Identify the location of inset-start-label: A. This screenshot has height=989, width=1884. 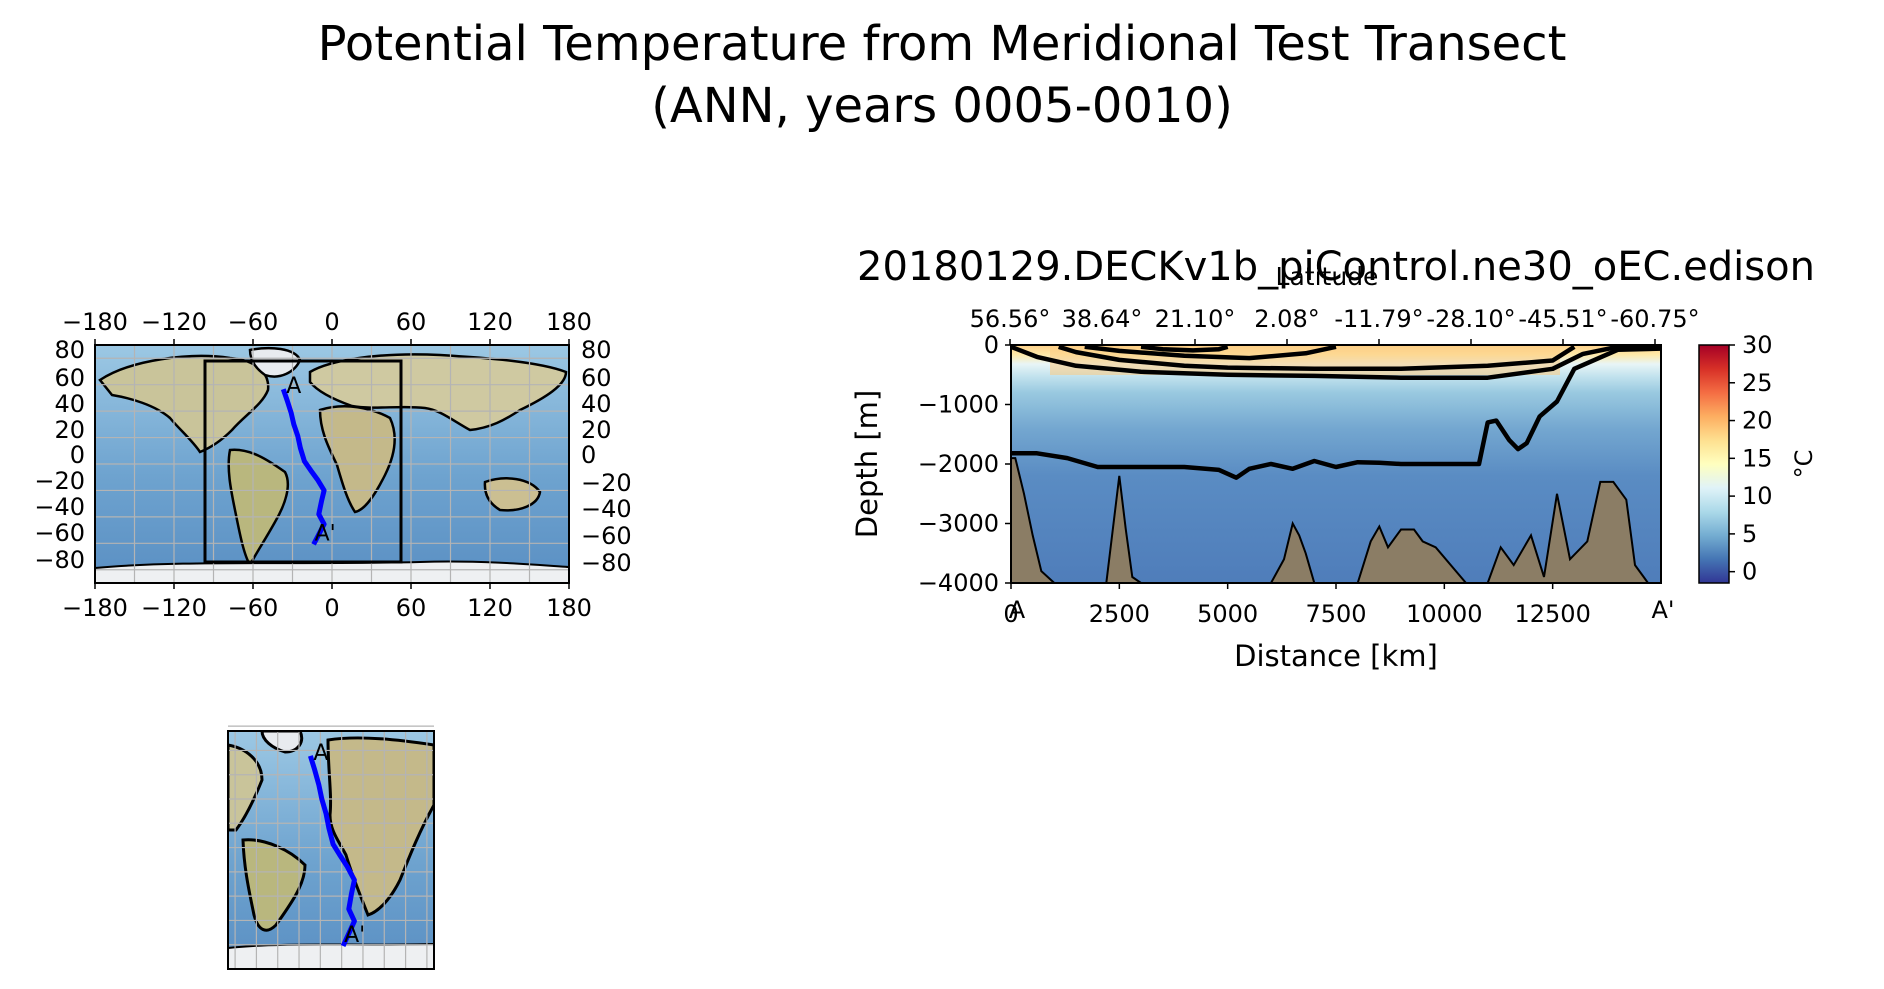
(320, 753).